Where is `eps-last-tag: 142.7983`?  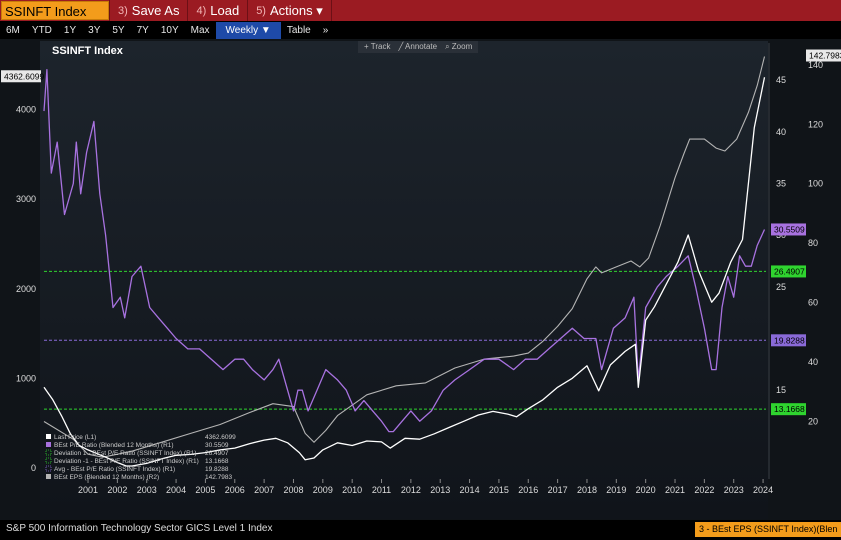
eps-last-tag: 142.7983 is located at coordinates (825, 56).